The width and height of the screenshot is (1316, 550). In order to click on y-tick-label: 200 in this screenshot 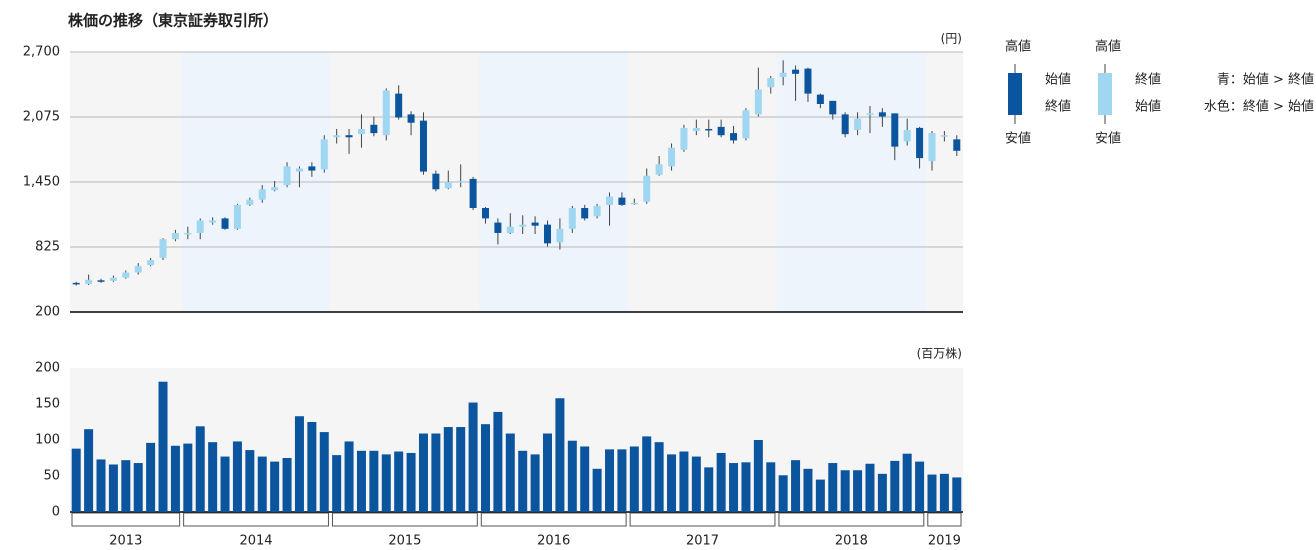, I will do `click(47, 368)`.